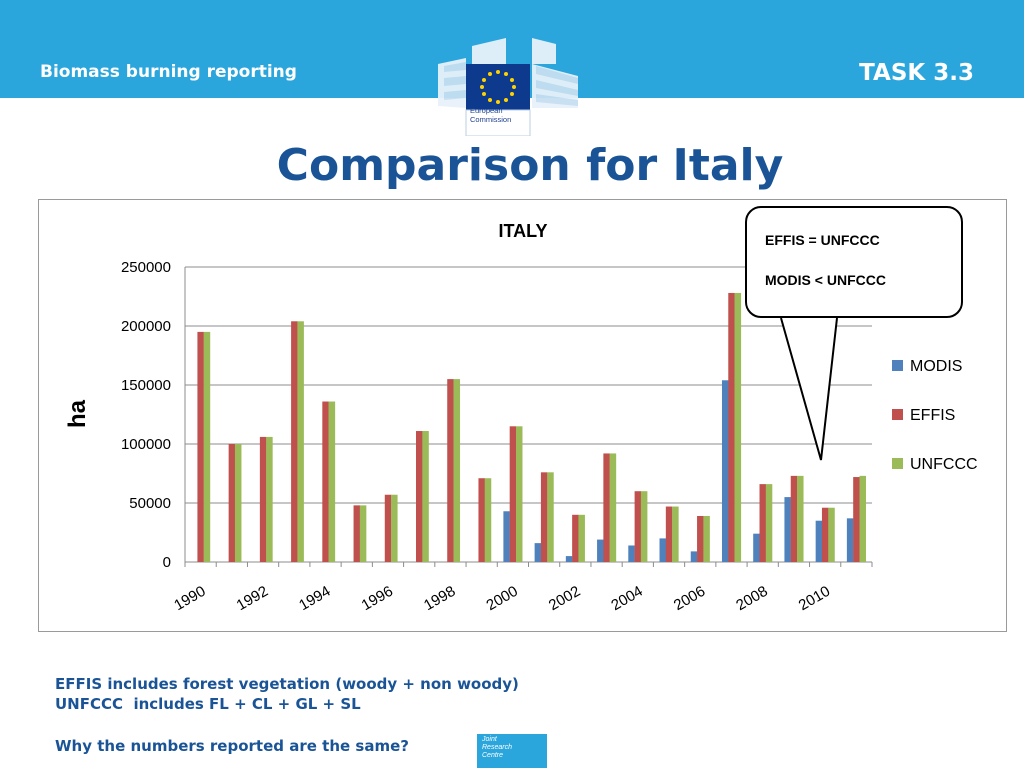 Image resolution: width=1024 pixels, height=768 pixels. I want to click on y-tick-label: 50000, so click(150, 503).